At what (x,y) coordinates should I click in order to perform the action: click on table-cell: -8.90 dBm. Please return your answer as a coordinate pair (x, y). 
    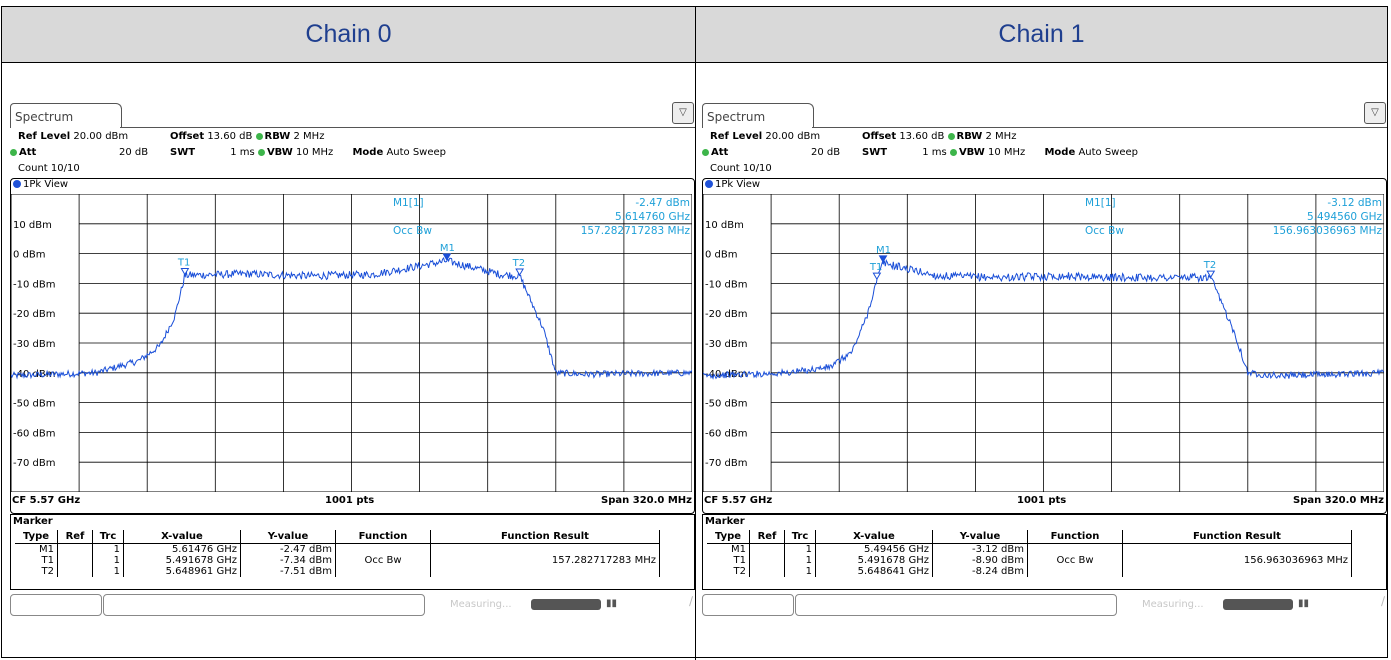
    Looking at the image, I should click on (980, 560).